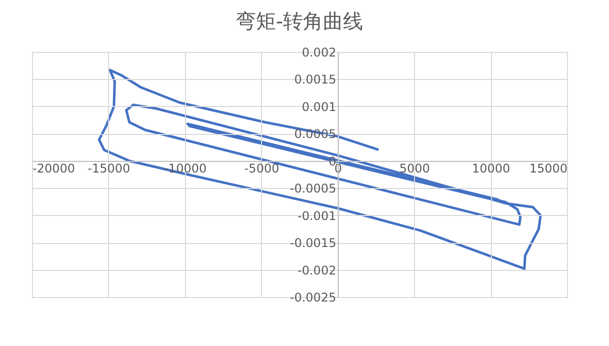 The image size is (609, 346). Describe the element at coordinates (319, 53) in the screenshot. I see `y-tick-label: 0.002` at that location.